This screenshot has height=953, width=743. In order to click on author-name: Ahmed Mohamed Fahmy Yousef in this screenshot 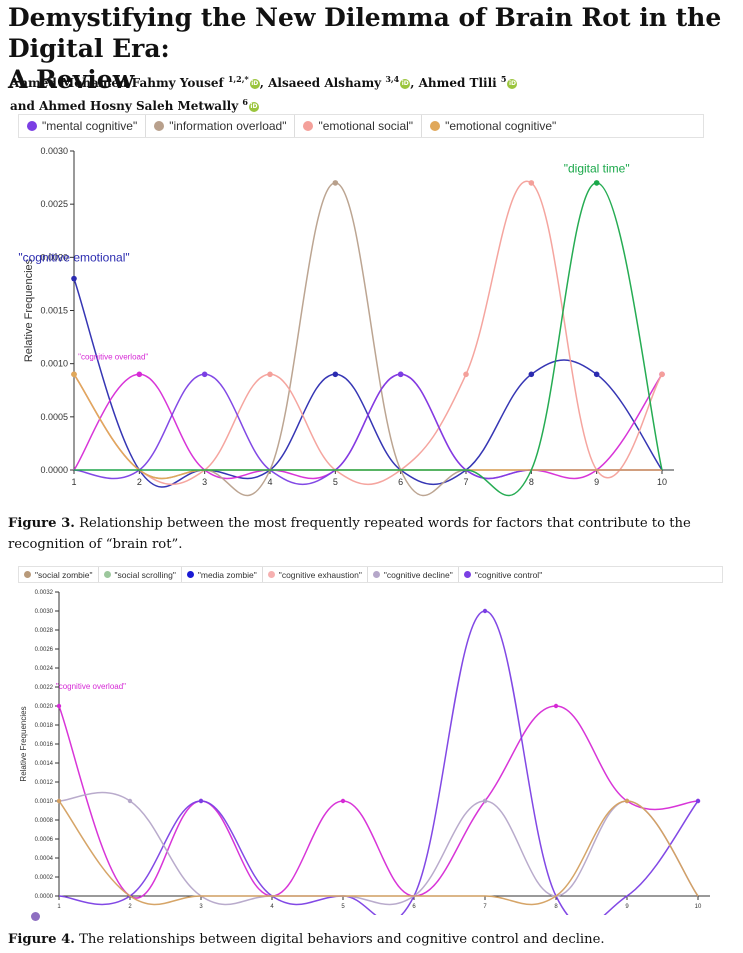, I will do `click(117, 83)`.